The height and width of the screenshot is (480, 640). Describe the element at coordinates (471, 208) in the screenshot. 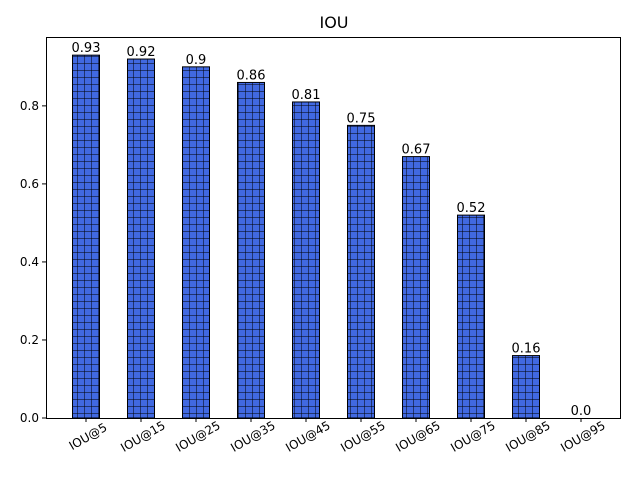

I see `data-label-iou-75: 0.52` at that location.